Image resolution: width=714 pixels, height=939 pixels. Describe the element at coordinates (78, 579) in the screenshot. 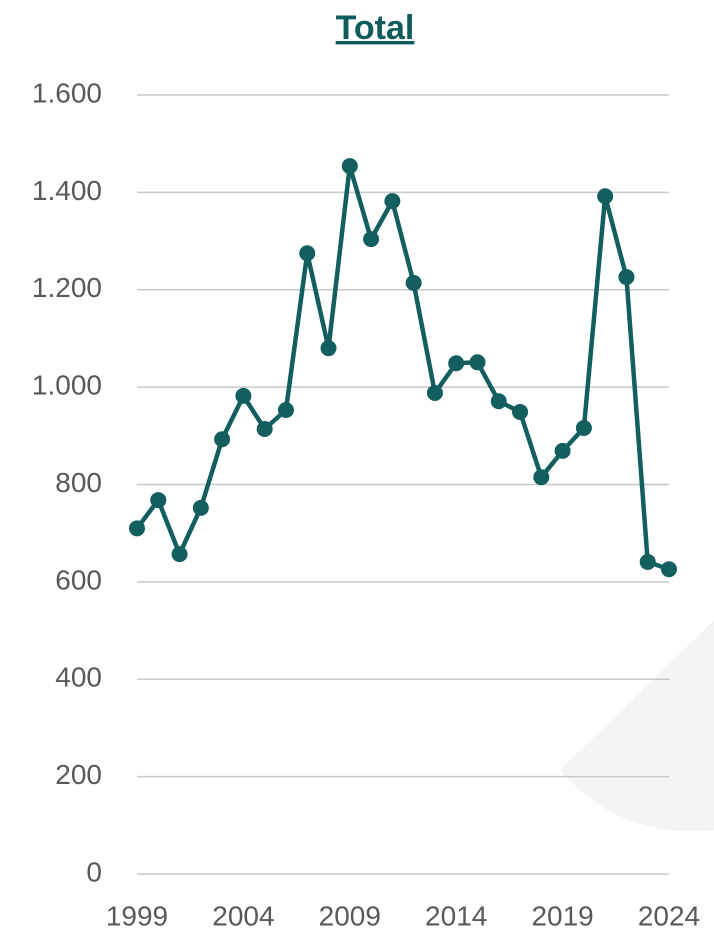

I see `y-tick-label: 600` at that location.